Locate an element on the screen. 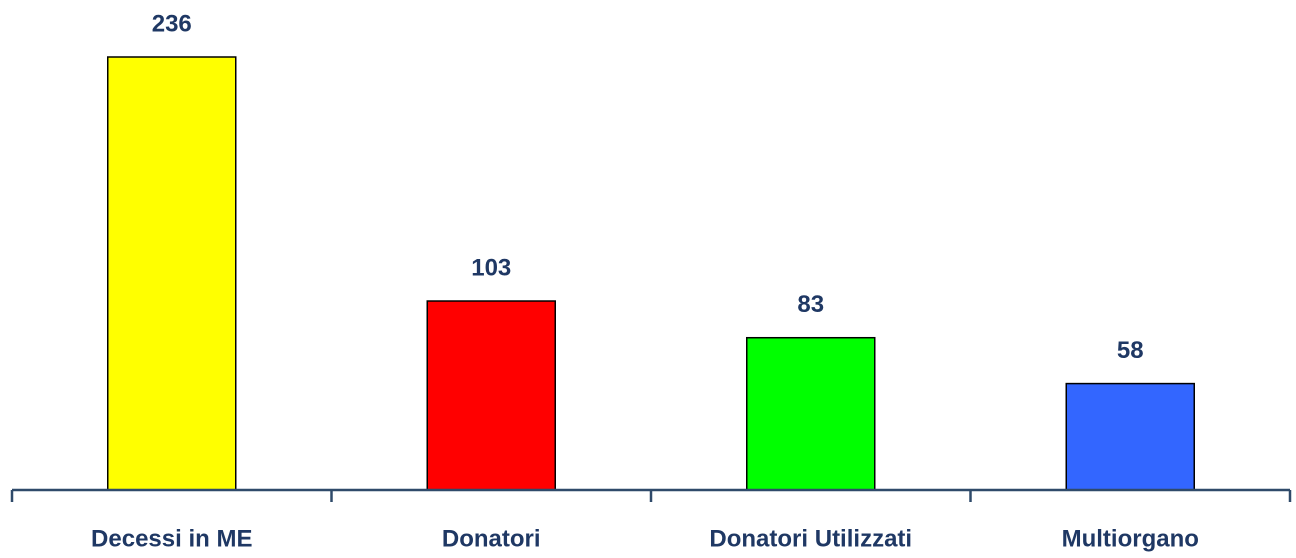 The height and width of the screenshot is (558, 1296). x-tick-label: Donatori is located at coordinates (491, 538).